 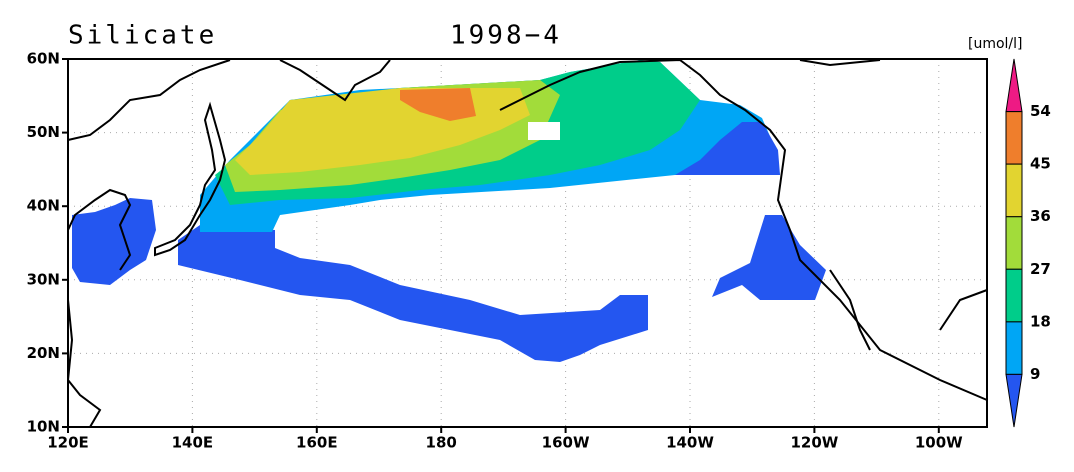 I want to click on colorbar-label: 45, so click(x=1040, y=164).